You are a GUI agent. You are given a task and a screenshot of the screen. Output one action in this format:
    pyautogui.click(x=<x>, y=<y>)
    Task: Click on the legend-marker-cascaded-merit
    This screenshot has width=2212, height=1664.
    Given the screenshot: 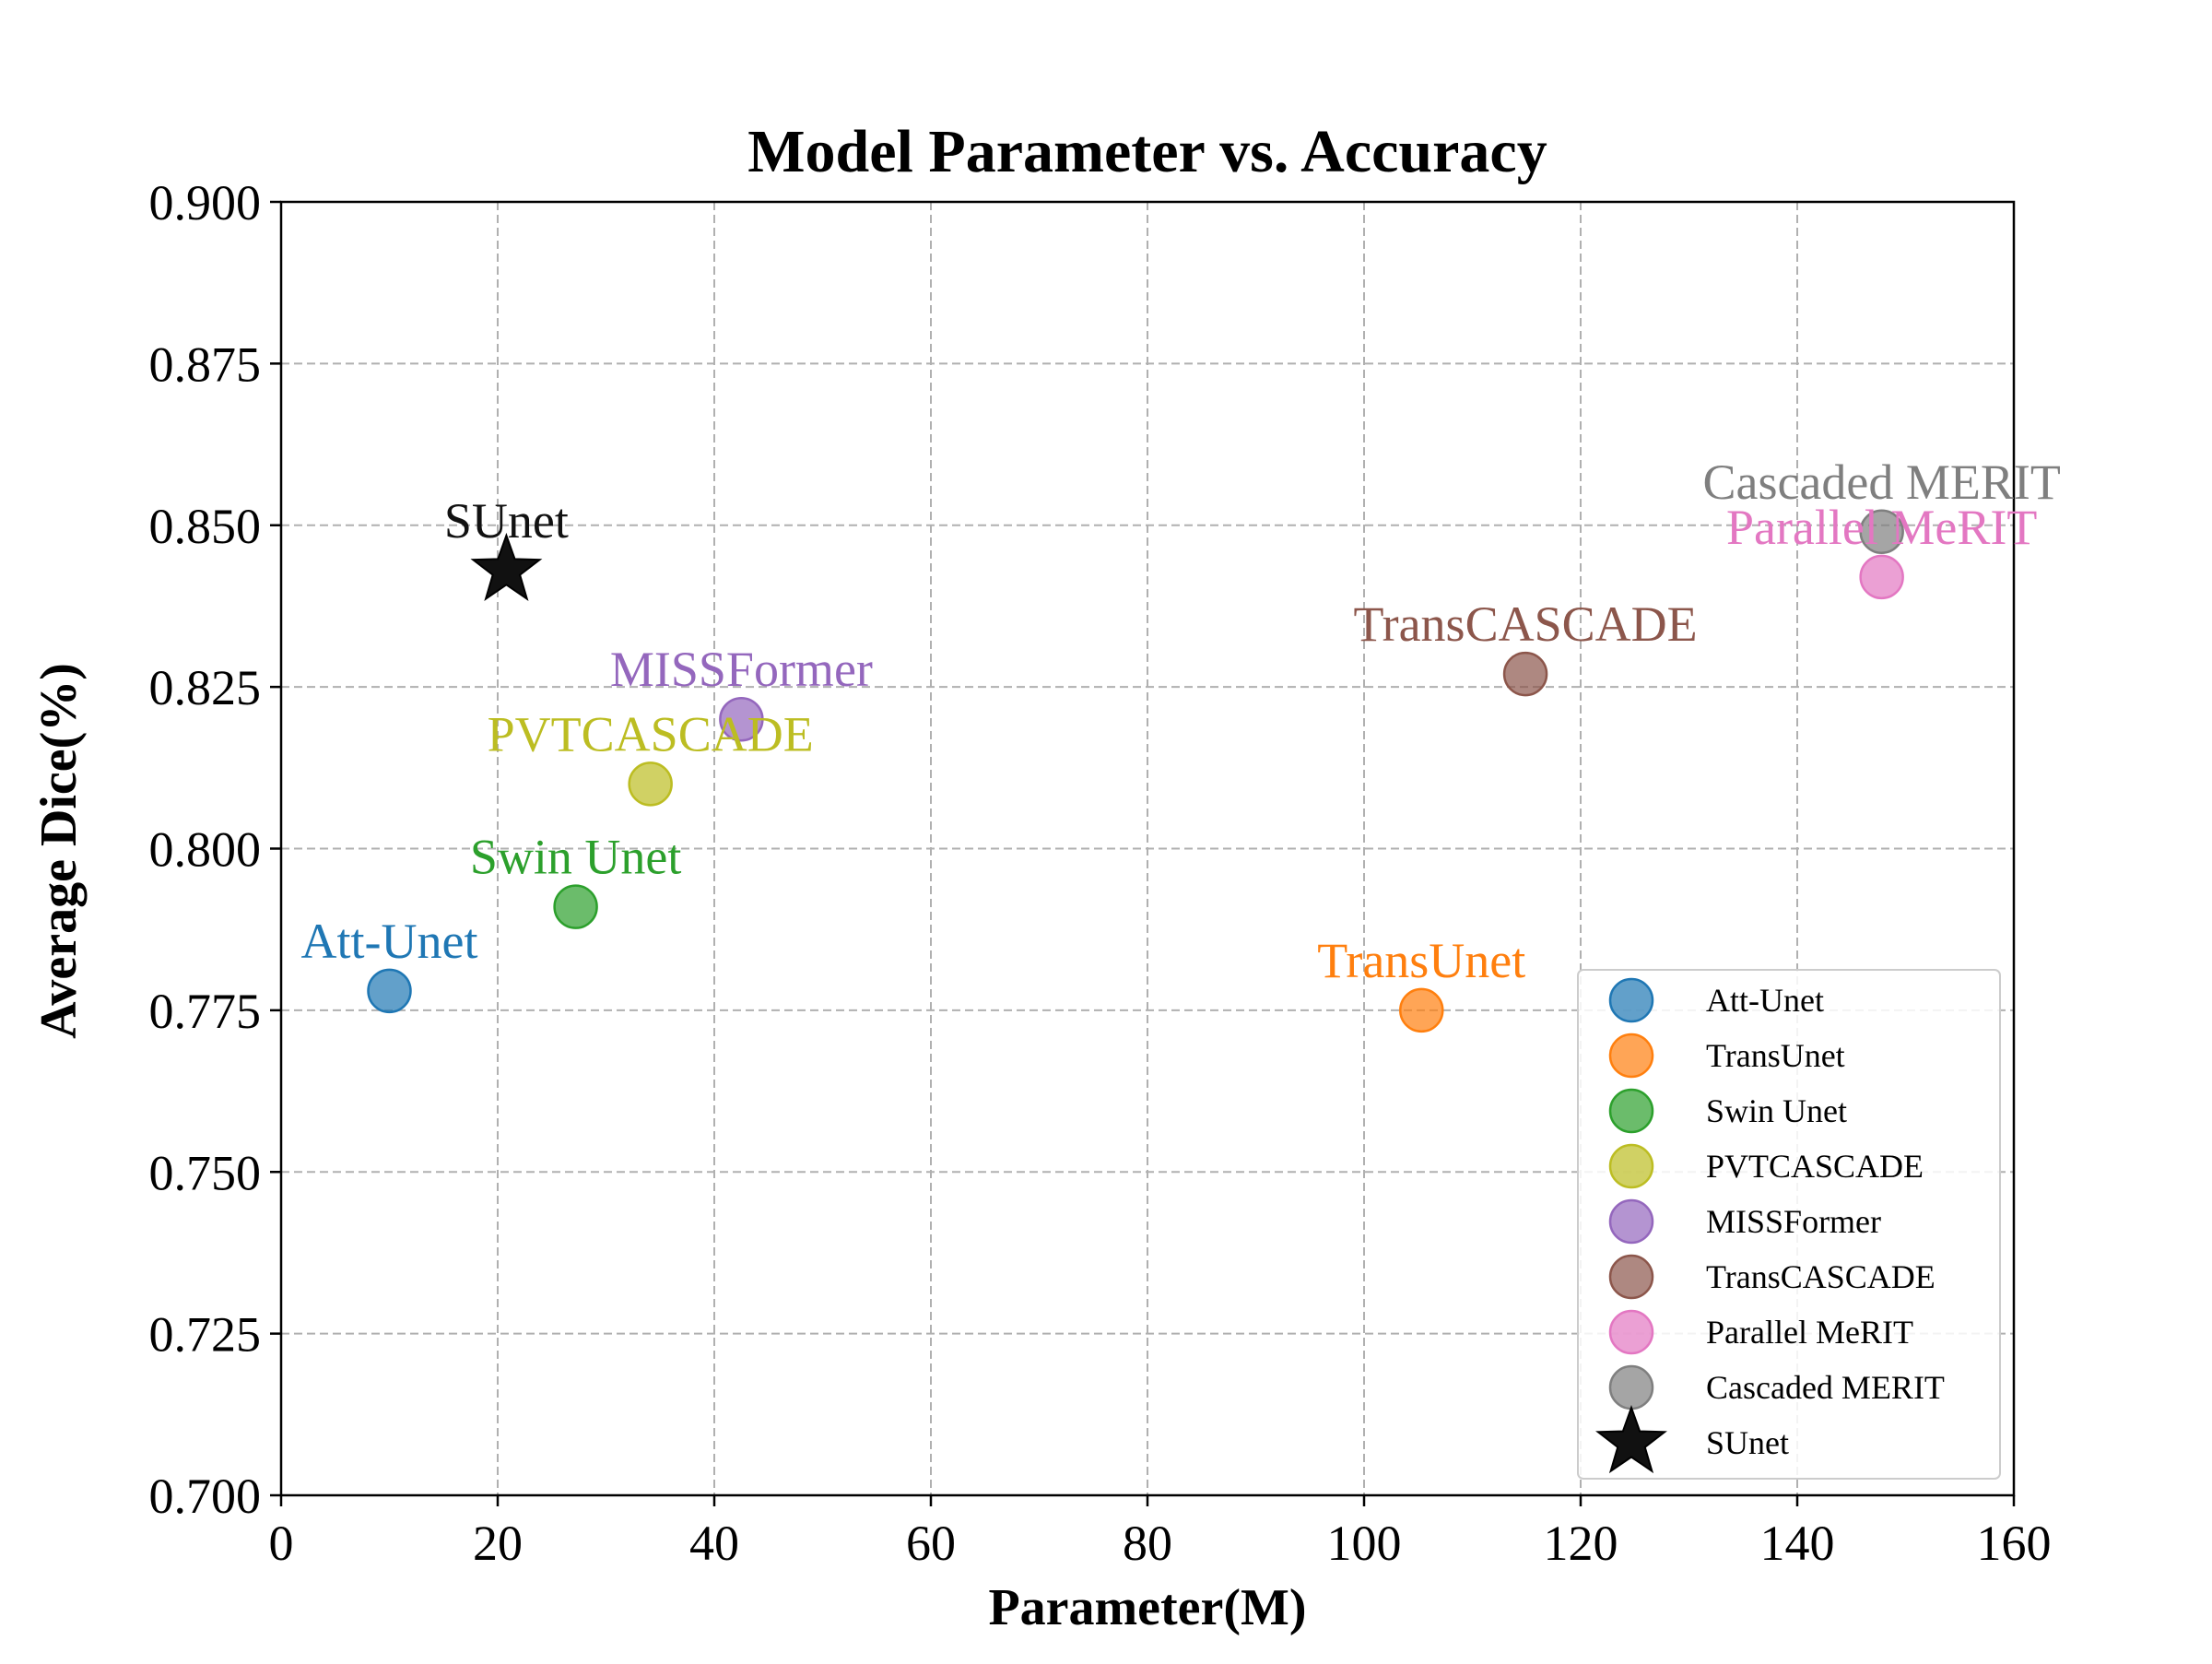 What is the action you would take?
    pyautogui.click(x=1631, y=1387)
    